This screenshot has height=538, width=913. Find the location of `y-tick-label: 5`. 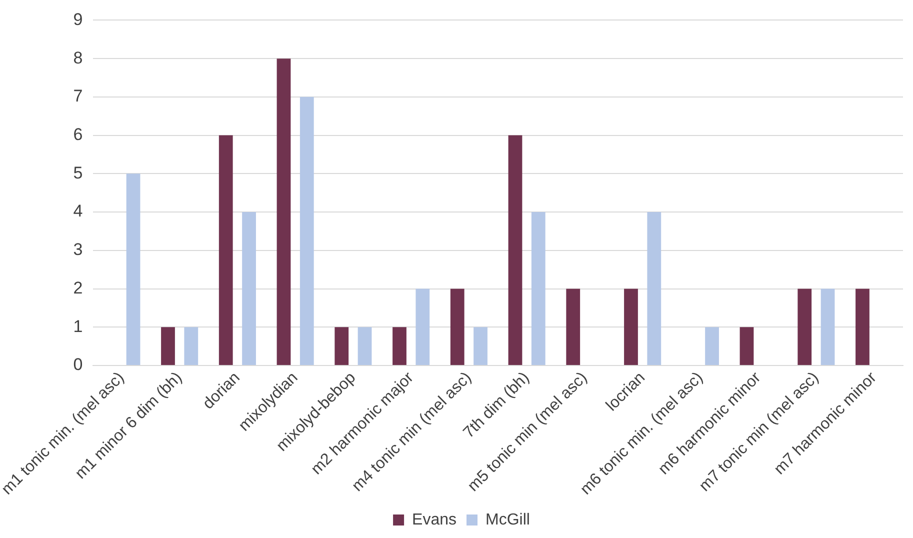

y-tick-label: 5 is located at coordinates (78, 172).